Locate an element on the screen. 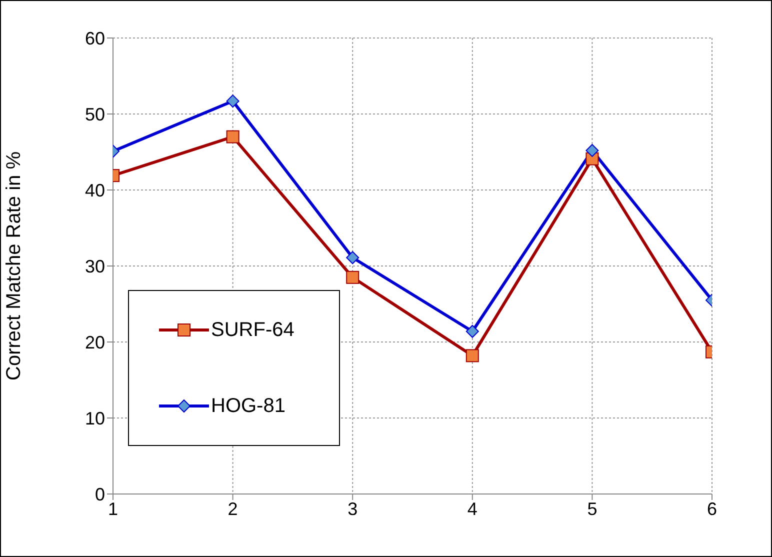 The height and width of the screenshot is (557, 772). legend-label: SURF-64 is located at coordinates (252, 330).